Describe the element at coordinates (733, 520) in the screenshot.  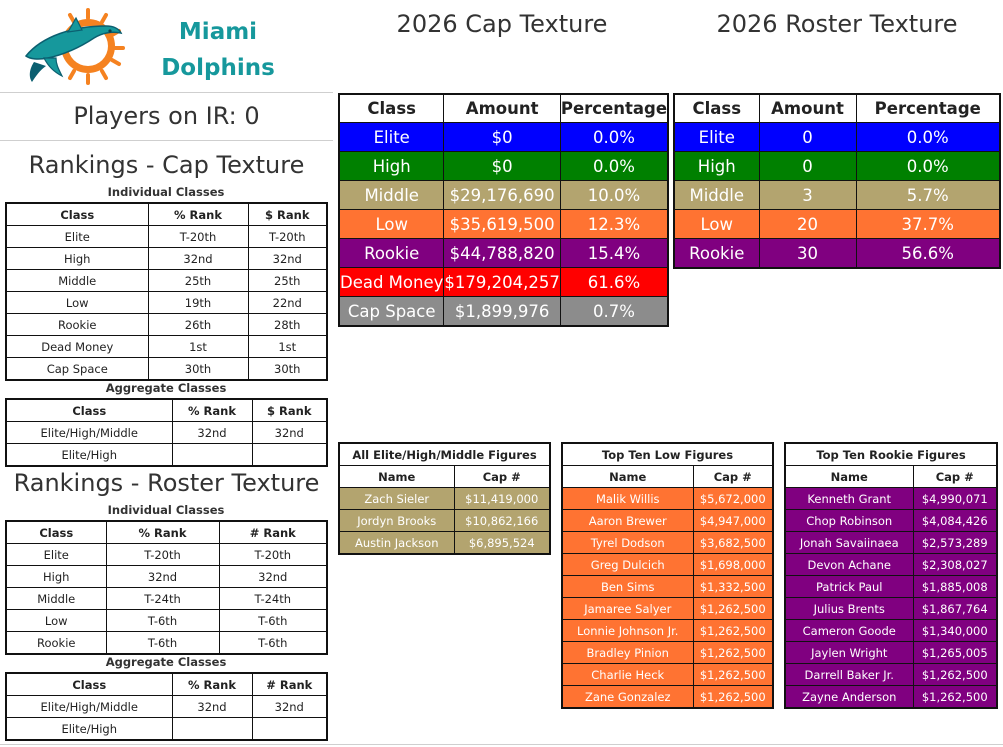
I see `cell-cap: $4,947,000` at that location.